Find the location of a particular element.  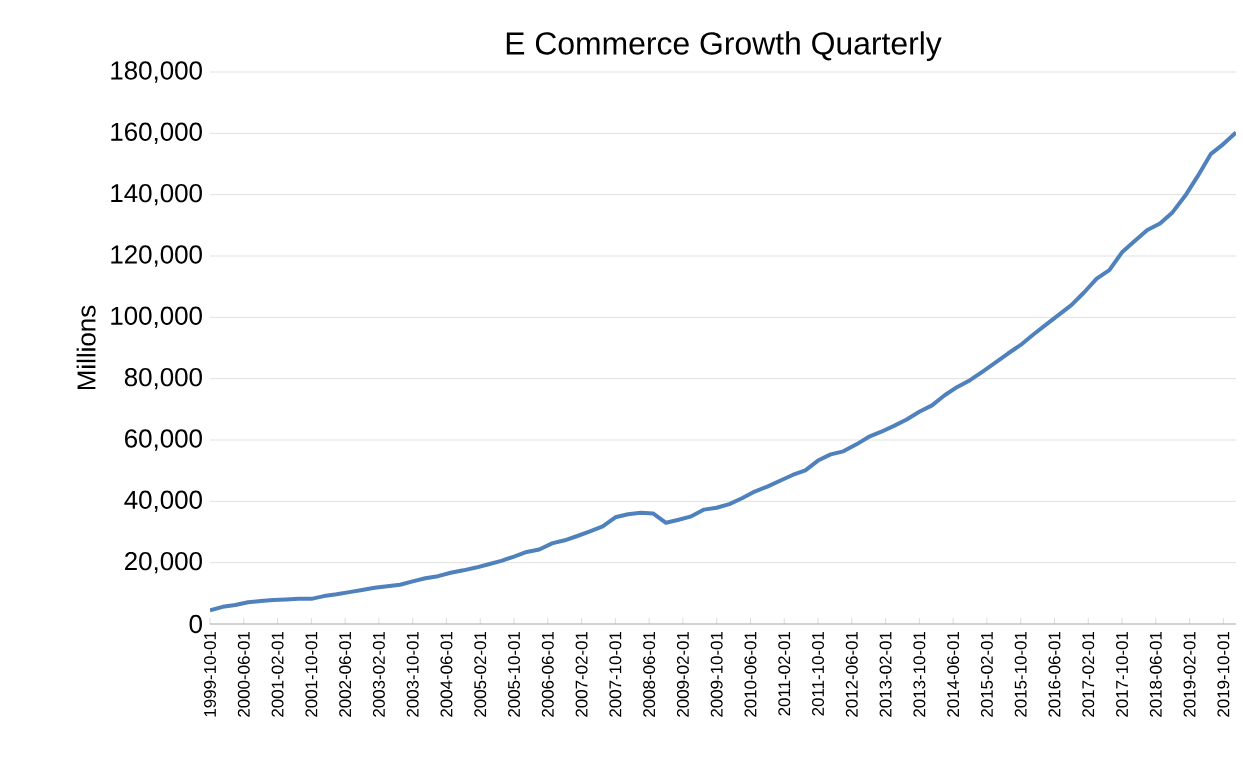

x-tick-label: 1999-10-01 is located at coordinates (210, 674).